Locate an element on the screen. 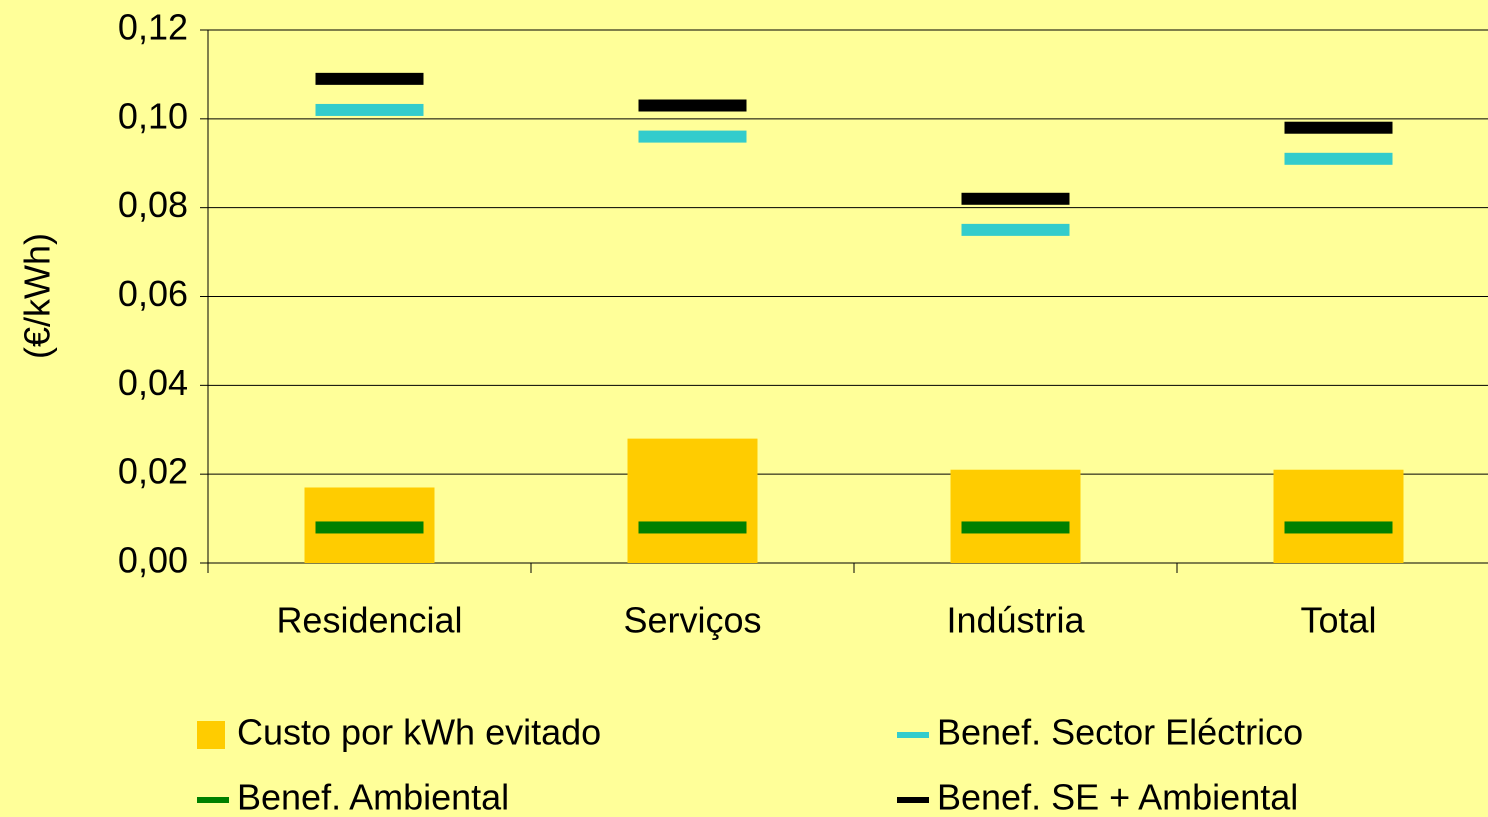 This screenshot has width=1488, height=817. y-tick-label: 0,02 is located at coordinates (153, 471).